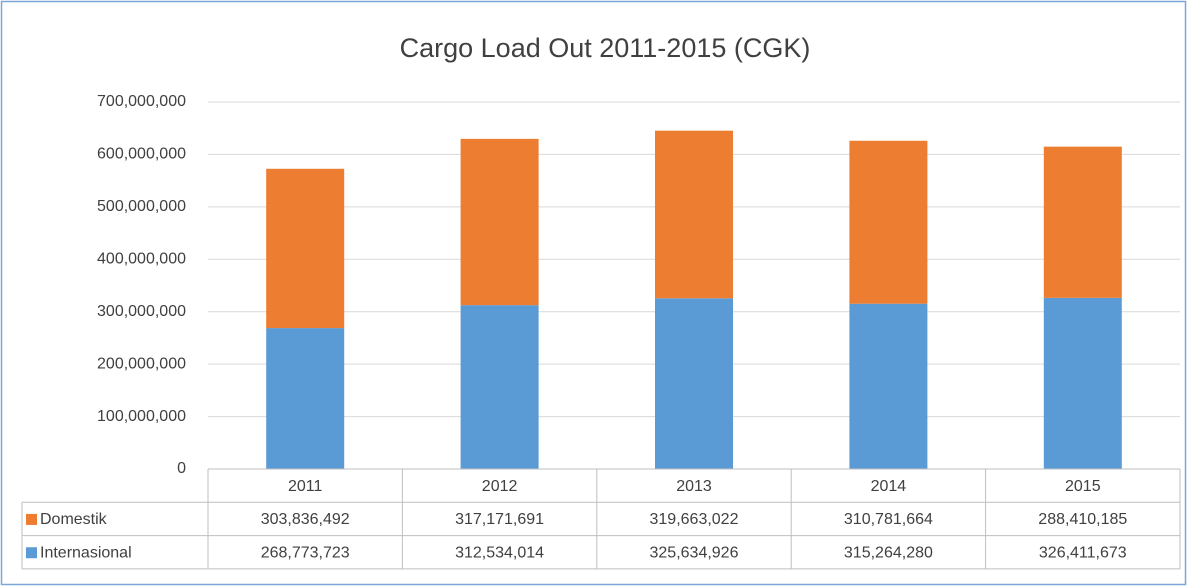 This screenshot has height=586, width=1187. What do you see at coordinates (888, 519) in the screenshot?
I see `table-value: 310,781,664` at bounding box center [888, 519].